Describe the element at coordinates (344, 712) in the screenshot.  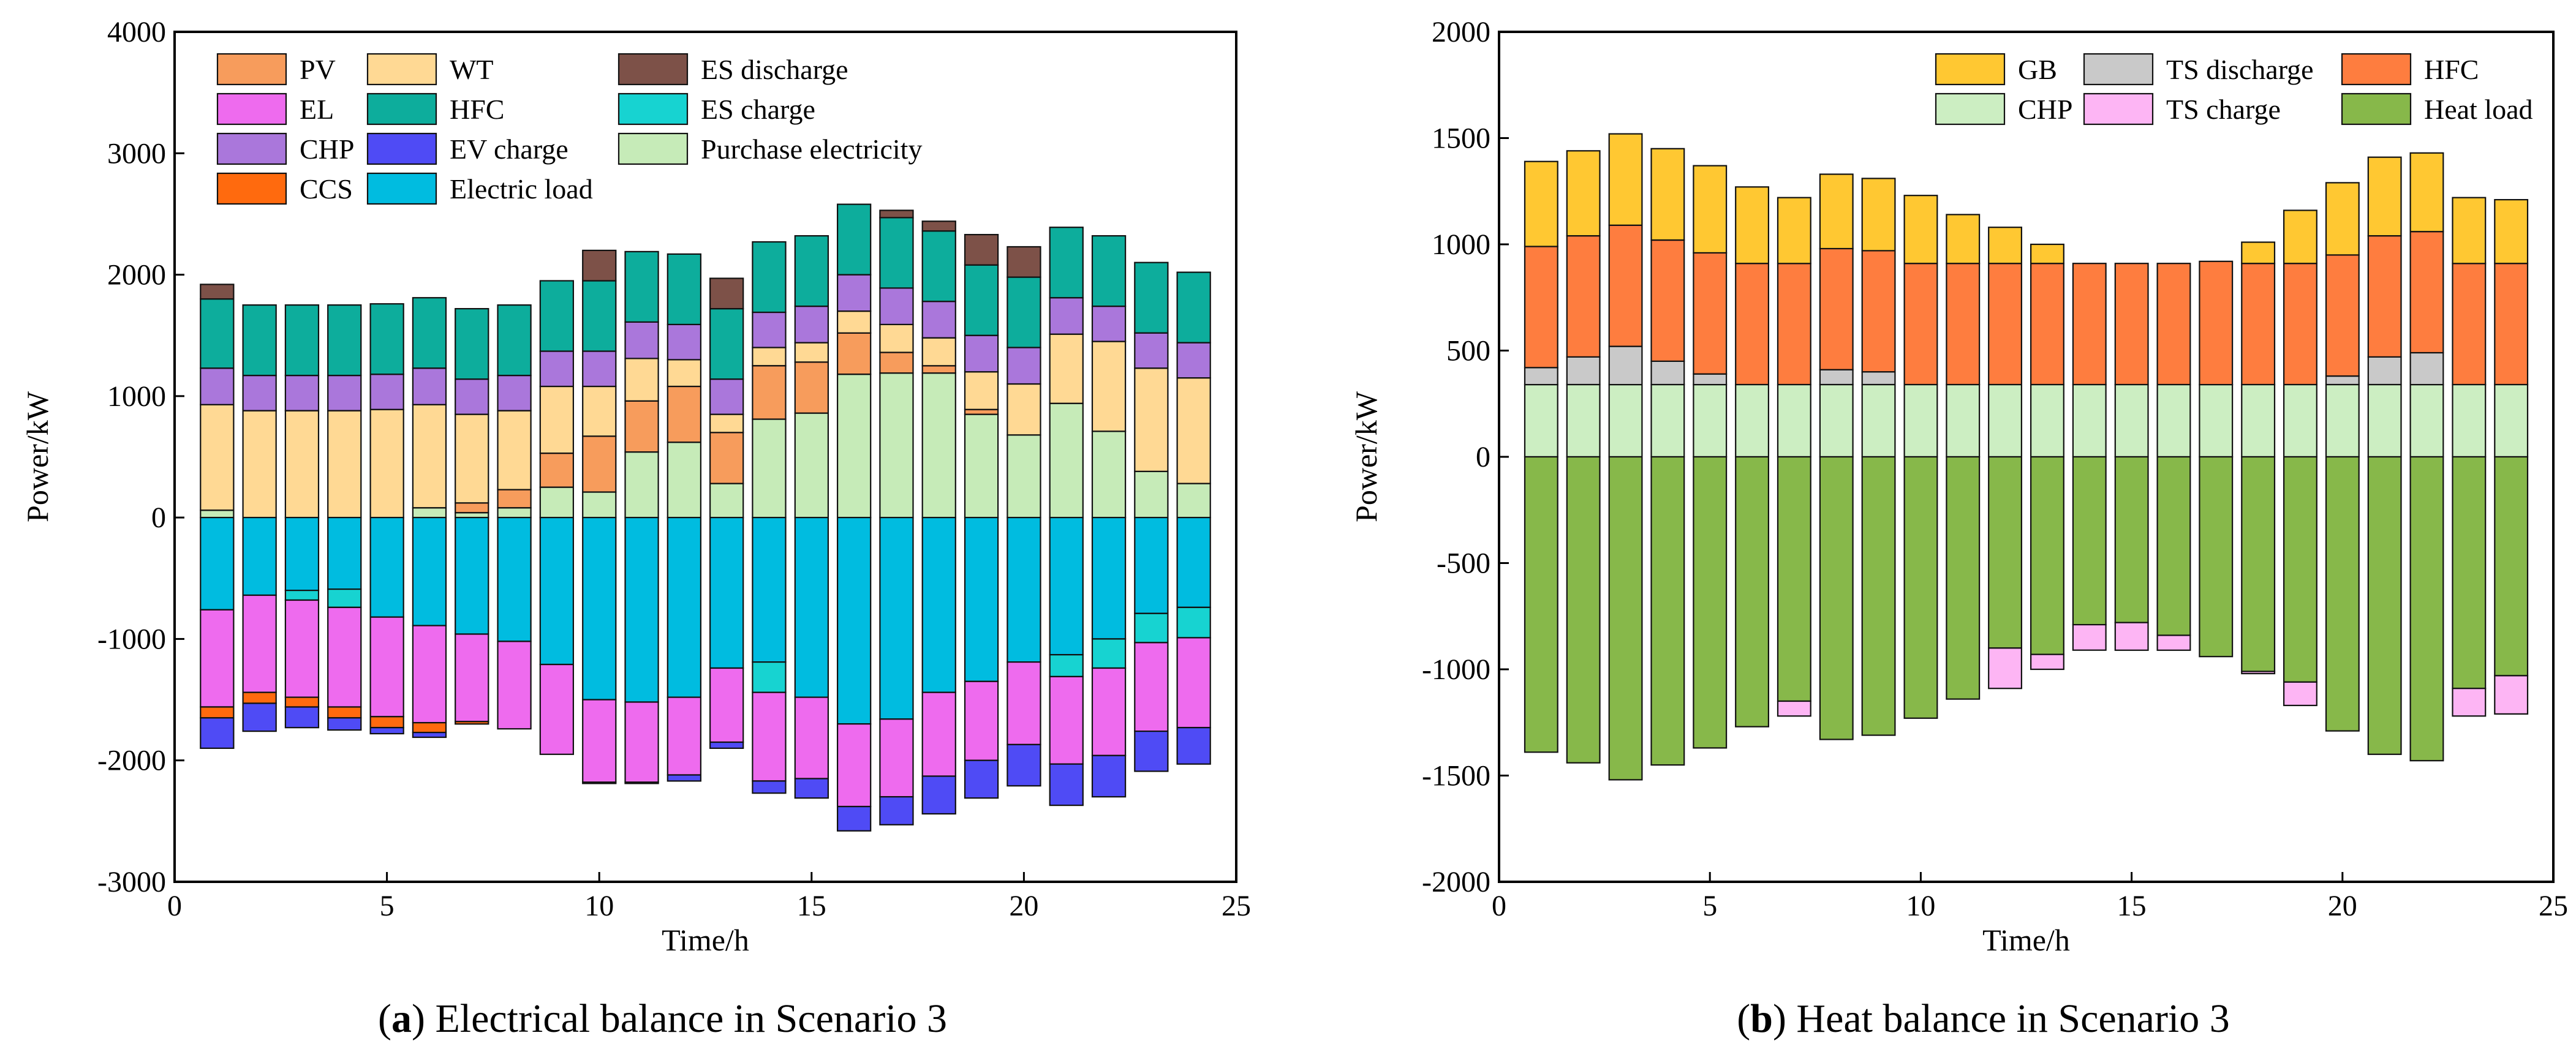
I see `bar-ccs-t4` at that location.